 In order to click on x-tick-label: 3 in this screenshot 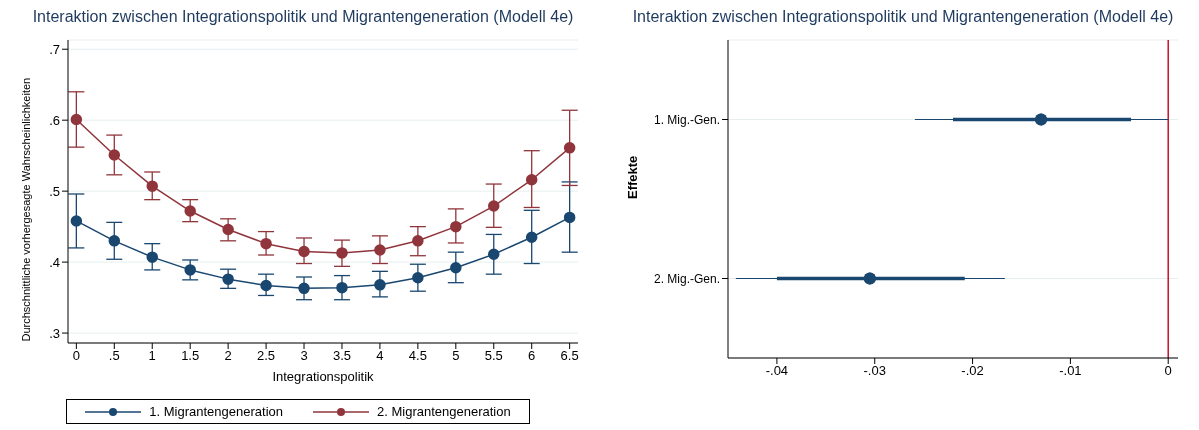, I will do `click(304, 356)`.